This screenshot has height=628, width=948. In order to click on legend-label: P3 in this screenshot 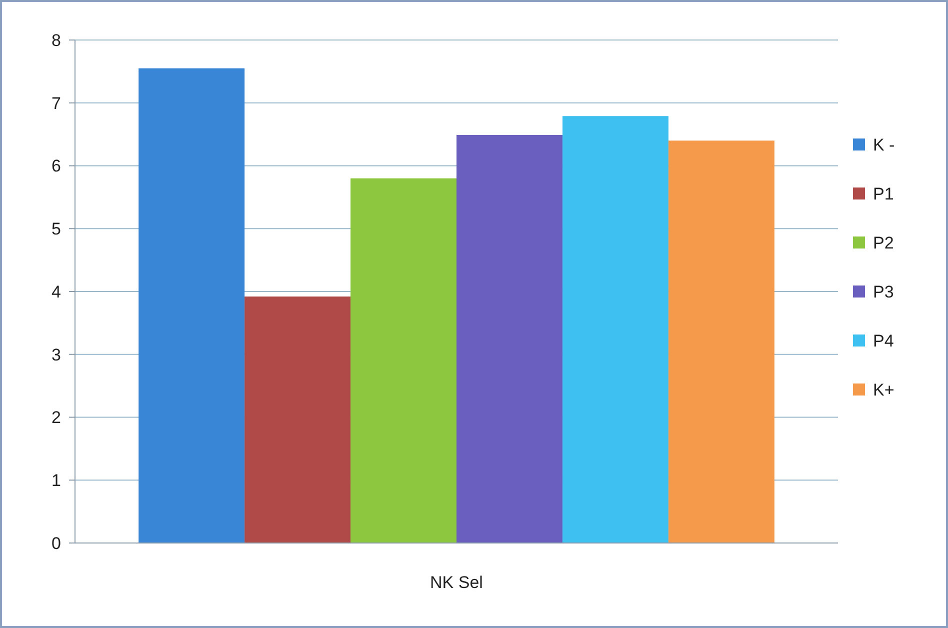, I will do `click(883, 292)`.